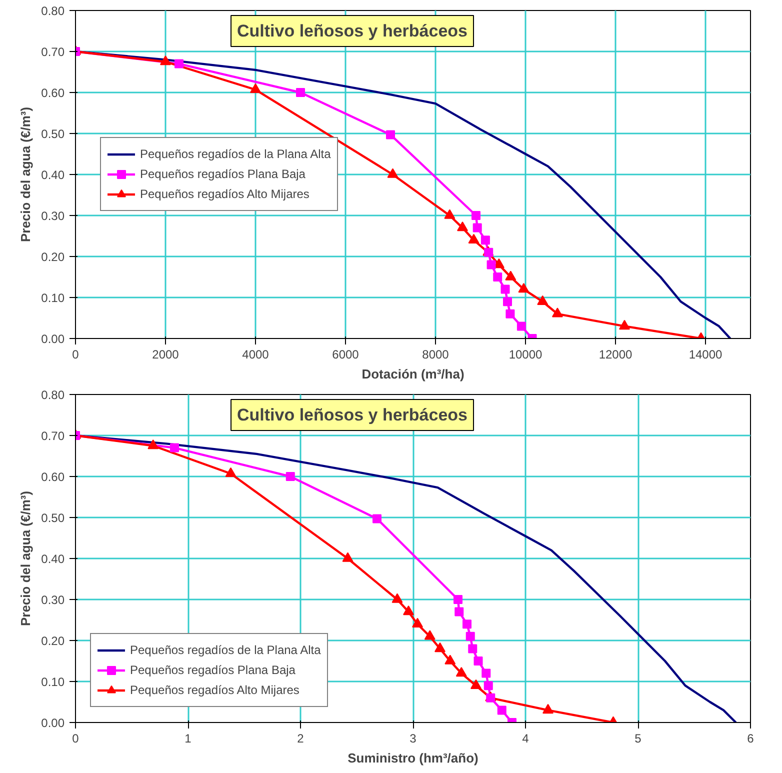 This screenshot has height=773, width=782. Describe the element at coordinates (615, 355) in the screenshot. I see `x-tick-label: 12000` at that location.